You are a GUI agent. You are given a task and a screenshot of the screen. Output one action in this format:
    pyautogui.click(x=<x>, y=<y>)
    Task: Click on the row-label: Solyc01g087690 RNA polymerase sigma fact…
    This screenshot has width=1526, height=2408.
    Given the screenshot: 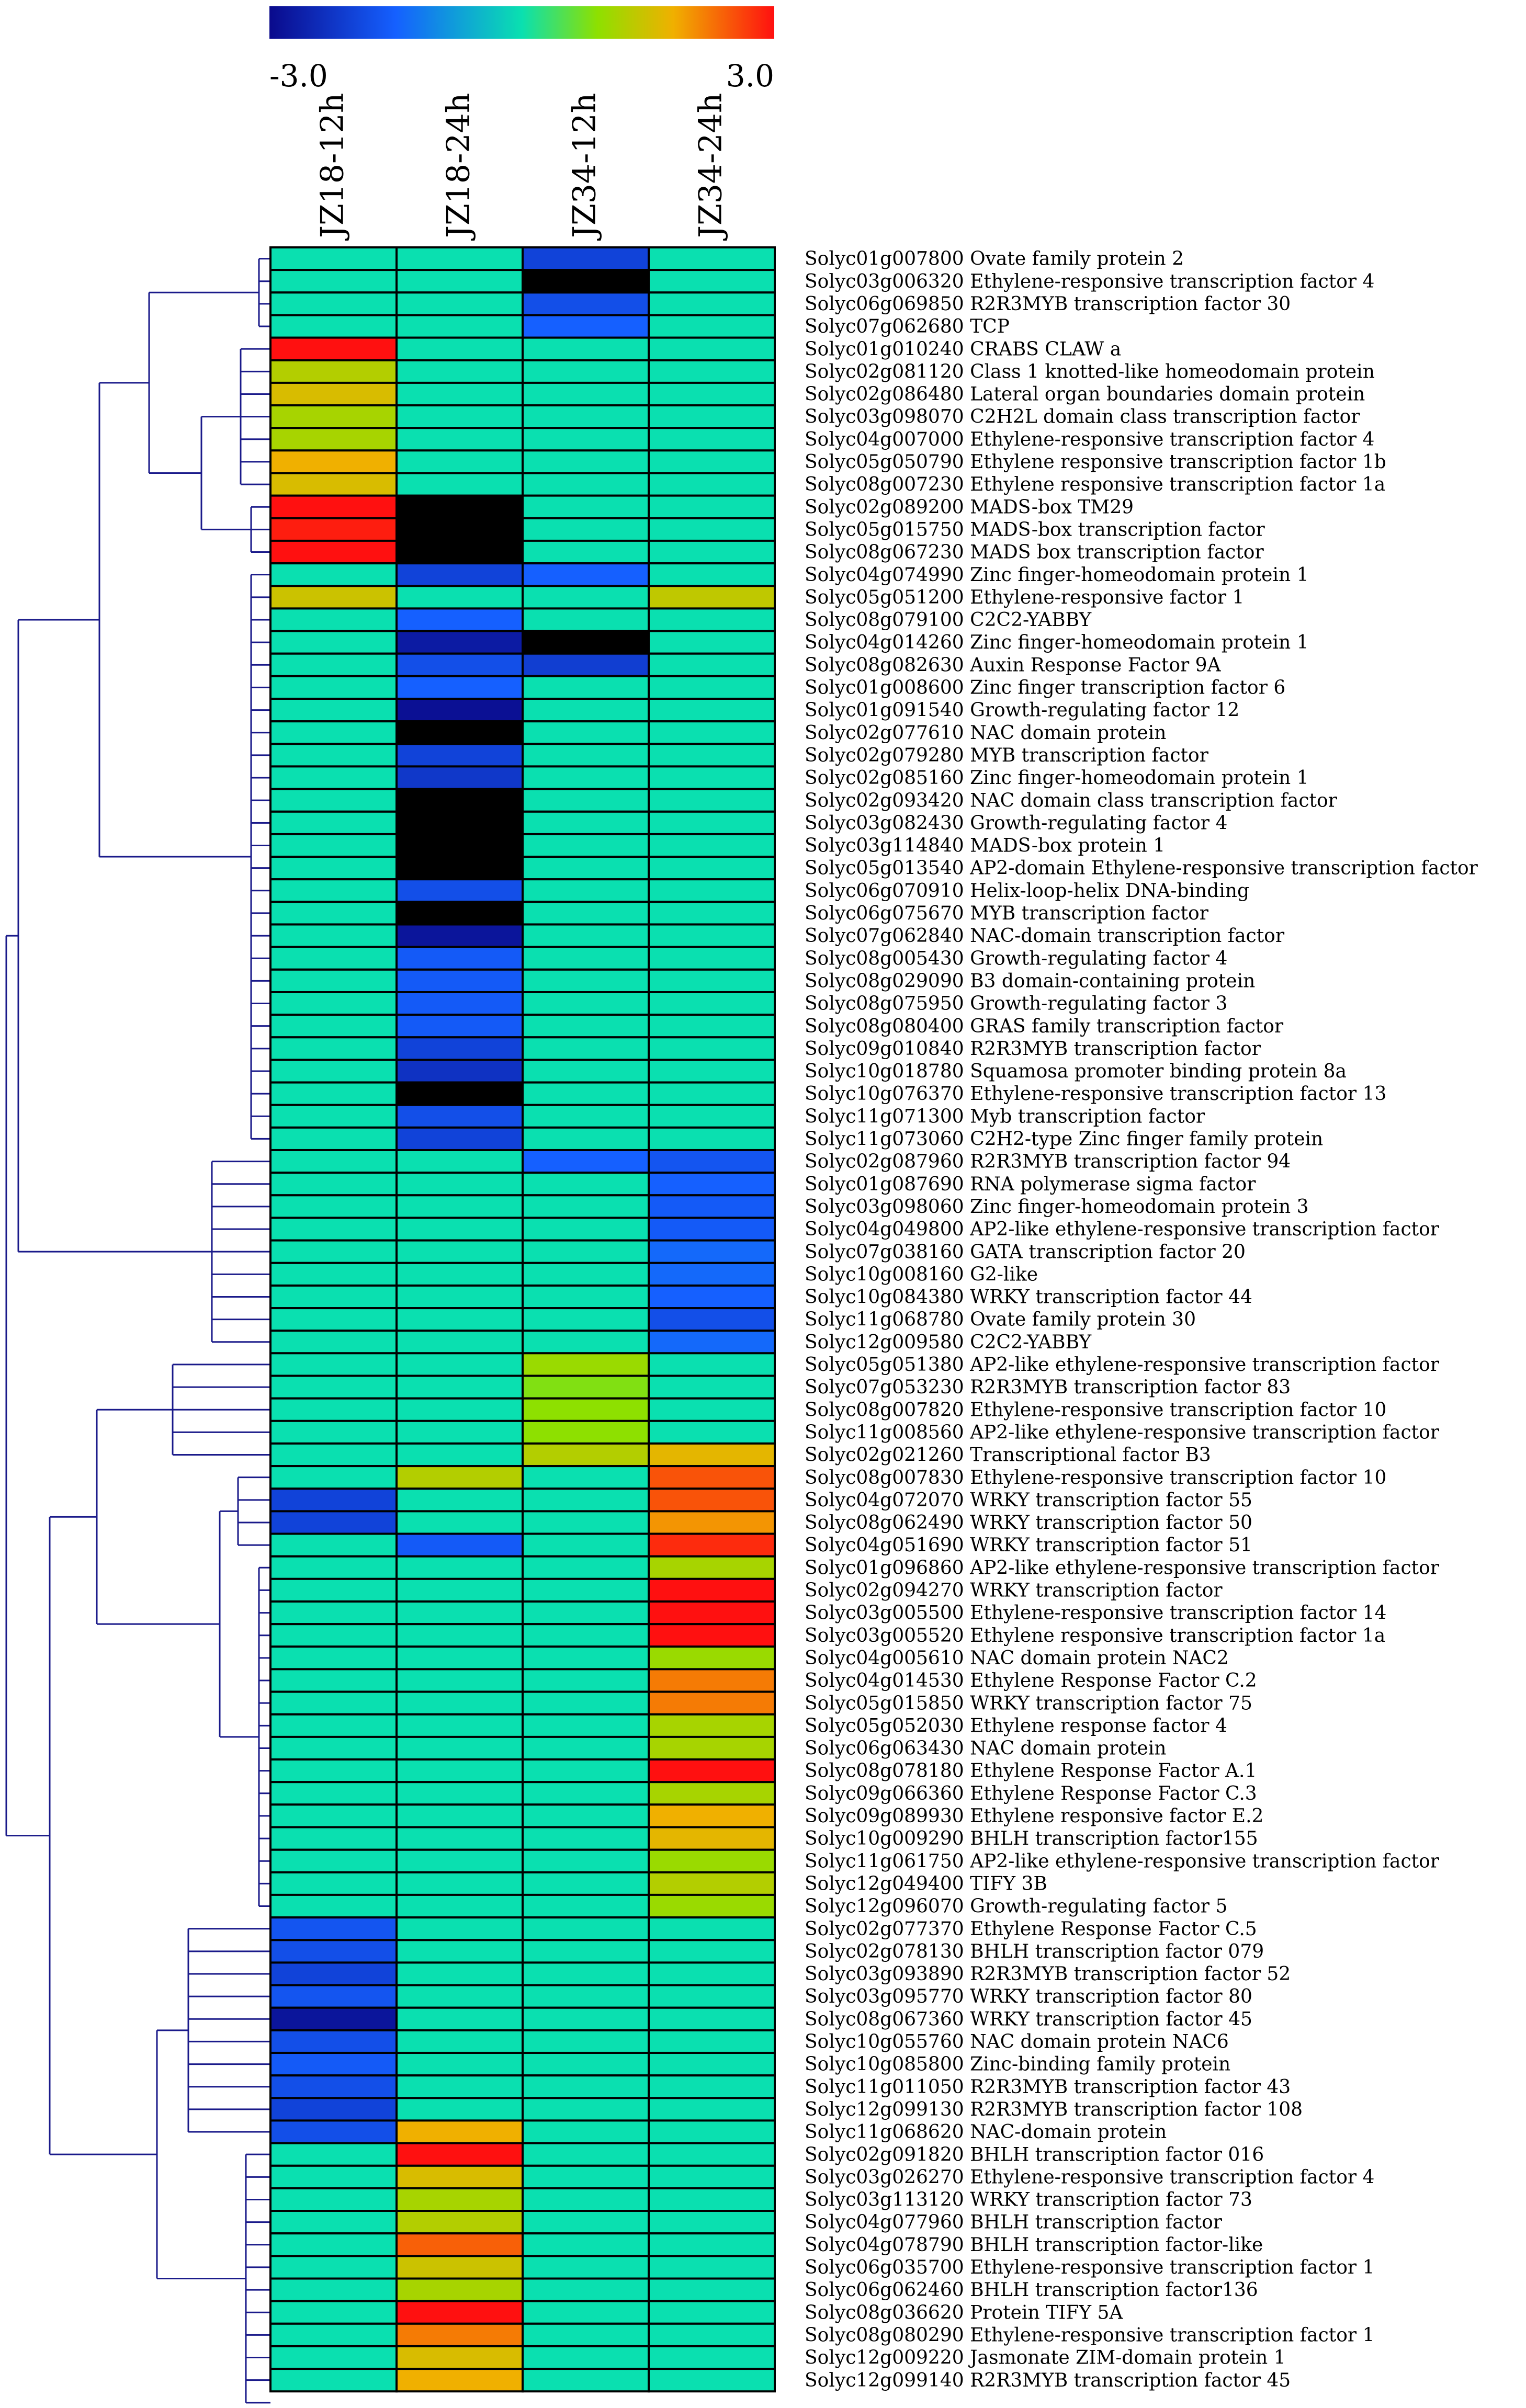 What is the action you would take?
    pyautogui.click(x=1030, y=1184)
    